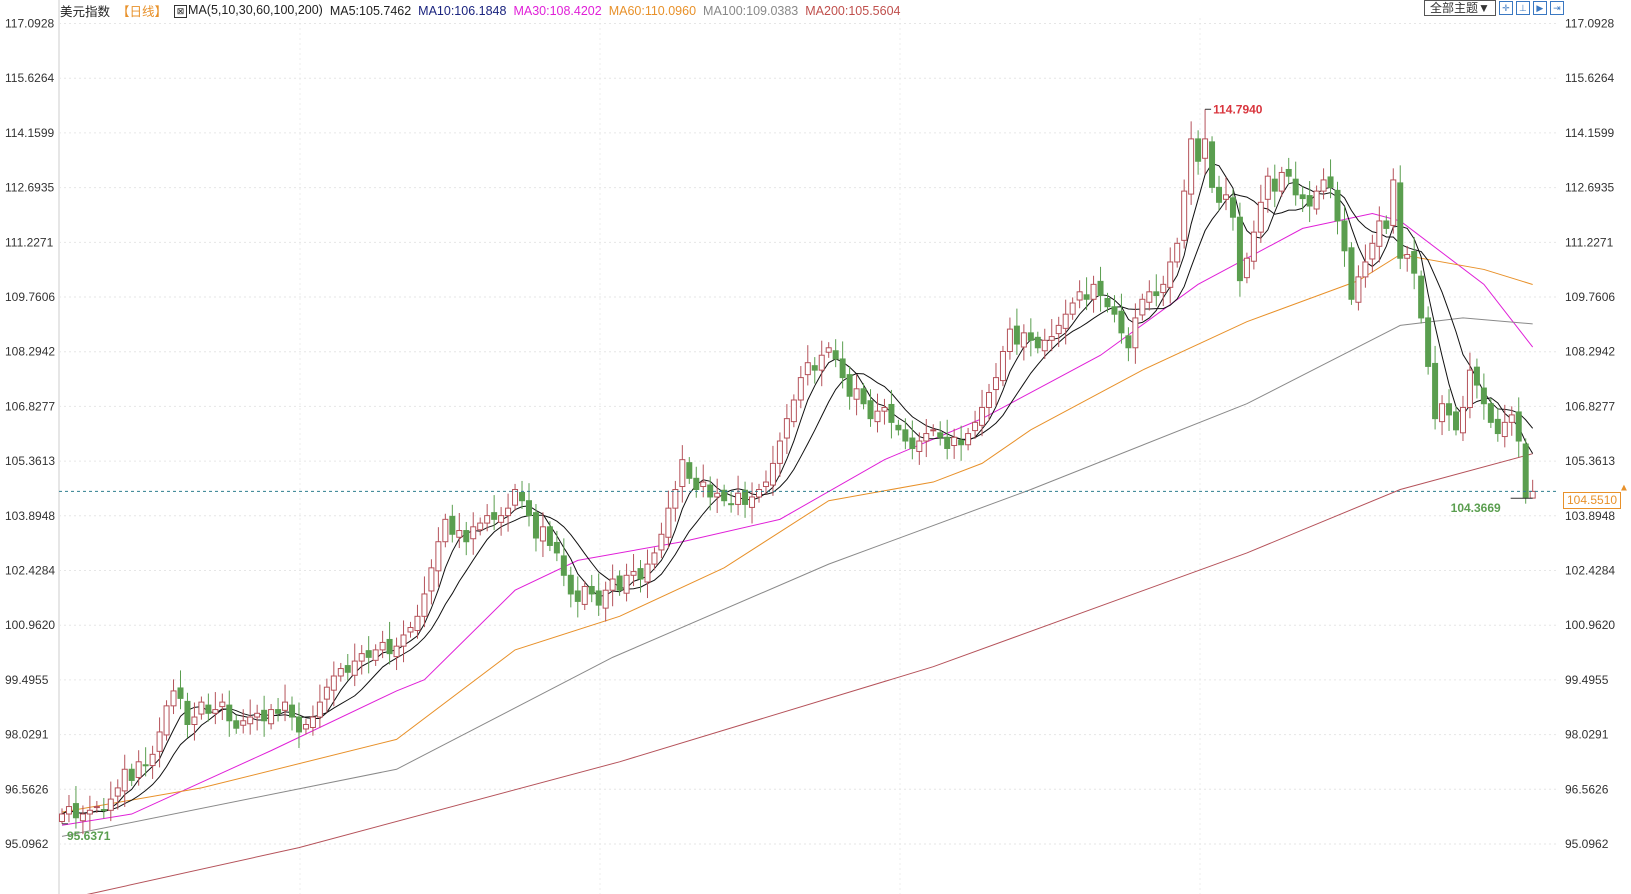  Describe the element at coordinates (181, 11) in the screenshot. I see `ma-chart-icon: ⊠` at that location.